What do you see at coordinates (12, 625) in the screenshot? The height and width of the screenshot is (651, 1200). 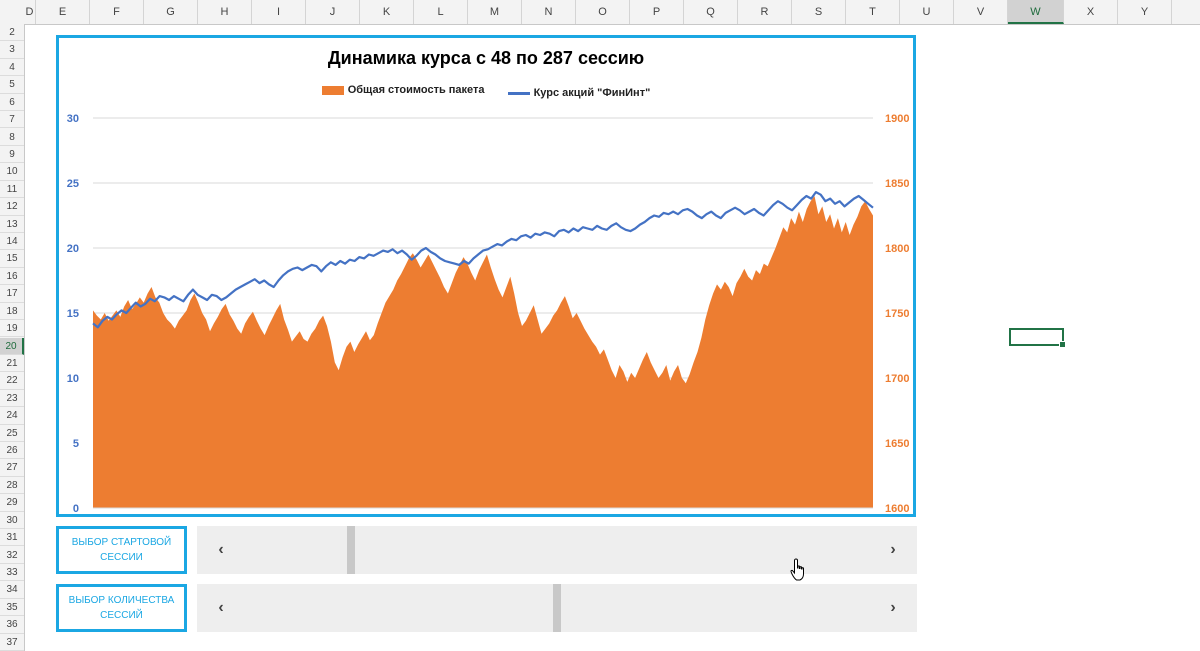 I see `row-header-36: 36` at bounding box center [12, 625].